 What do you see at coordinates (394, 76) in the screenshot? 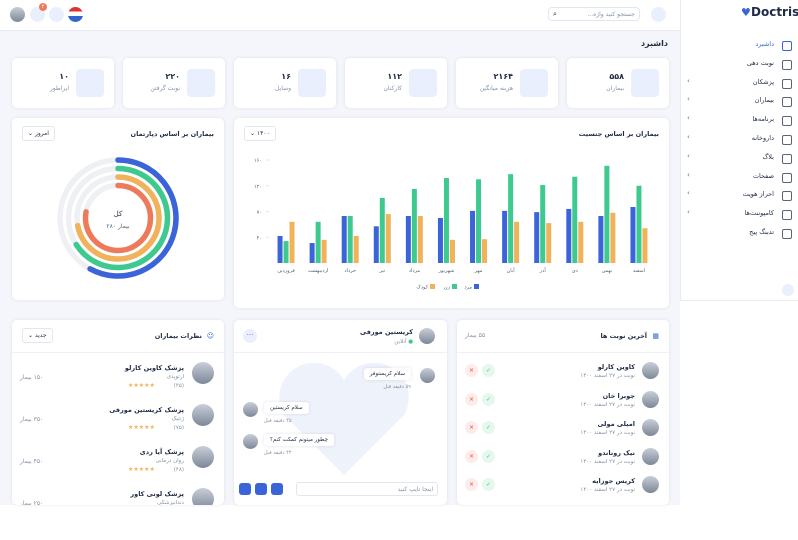
I see `stat-value: ۱۱۲` at bounding box center [394, 76].